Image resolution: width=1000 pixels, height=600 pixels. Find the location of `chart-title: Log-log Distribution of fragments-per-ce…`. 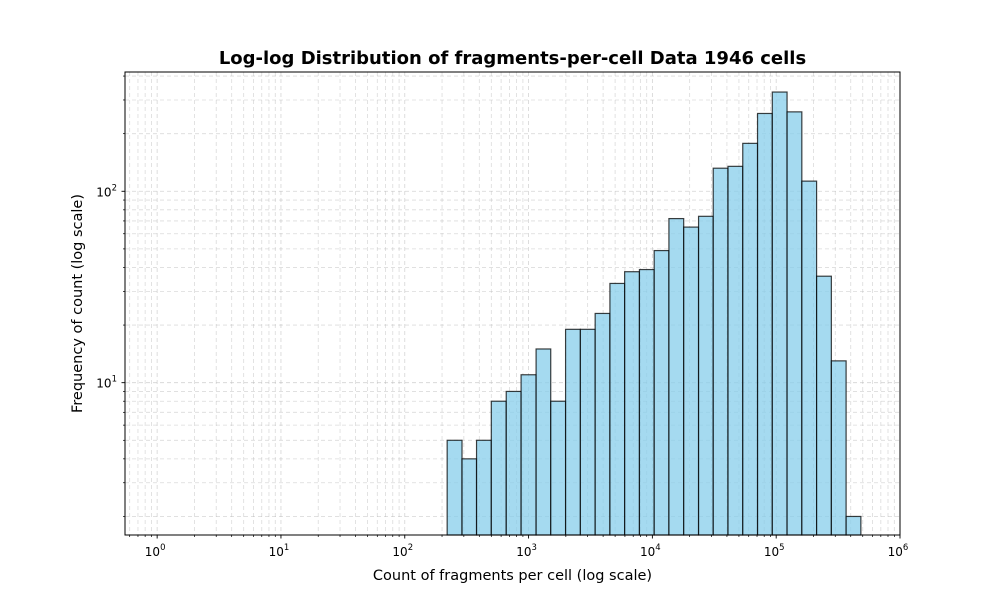

chart-title: Log-log Distribution of fragments-per-ce… is located at coordinates (512, 58).